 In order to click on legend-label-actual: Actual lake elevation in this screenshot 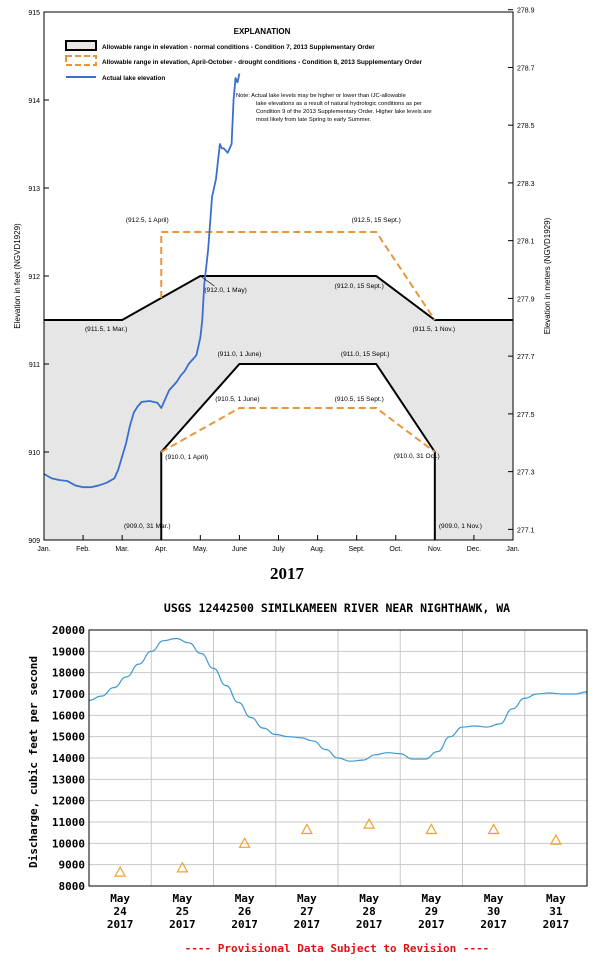, I will do `click(133, 78)`.